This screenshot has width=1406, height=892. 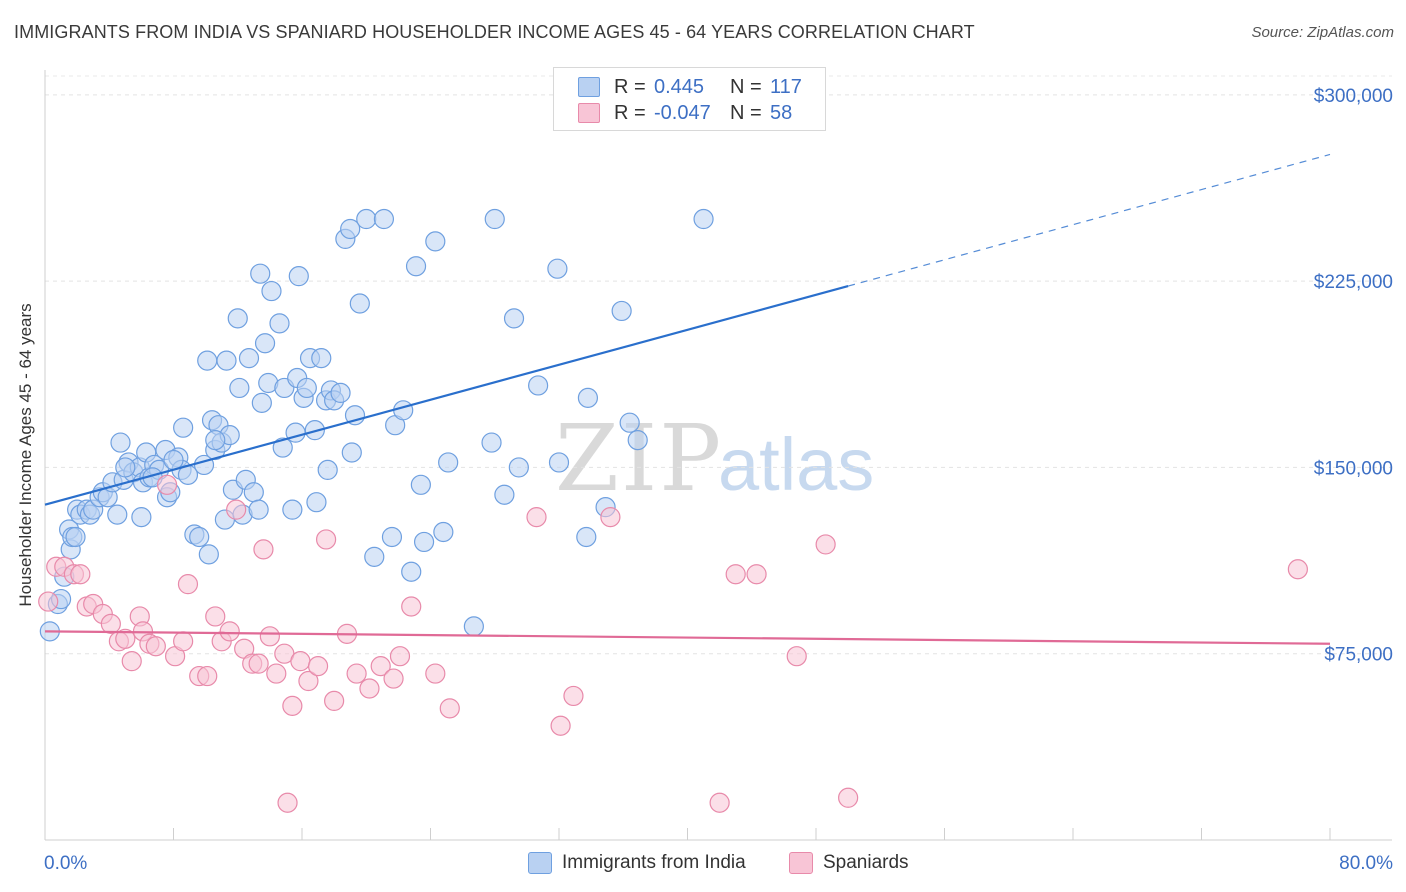 I want to click on legend-row-india: R = 0.445 N = 117, so click(x=690, y=87).